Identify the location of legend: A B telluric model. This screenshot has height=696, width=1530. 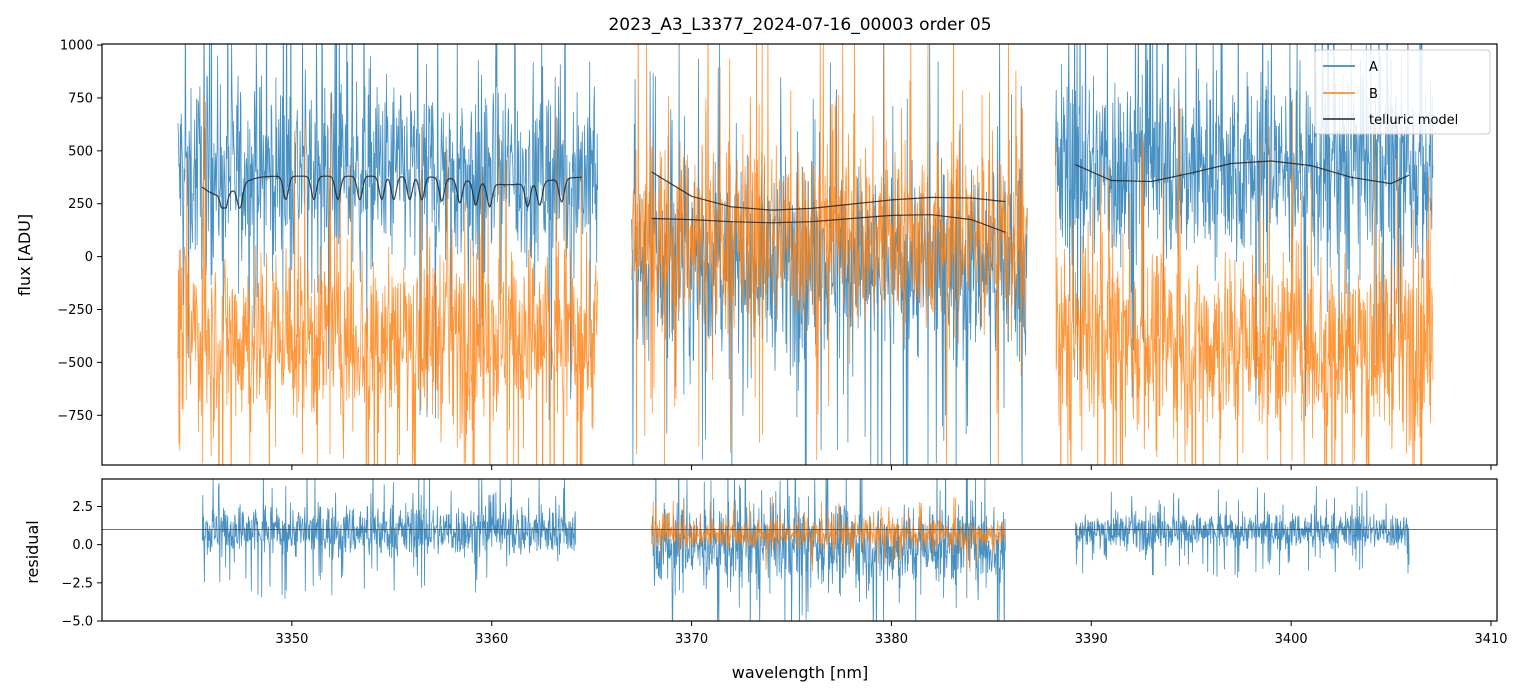
(1402, 92).